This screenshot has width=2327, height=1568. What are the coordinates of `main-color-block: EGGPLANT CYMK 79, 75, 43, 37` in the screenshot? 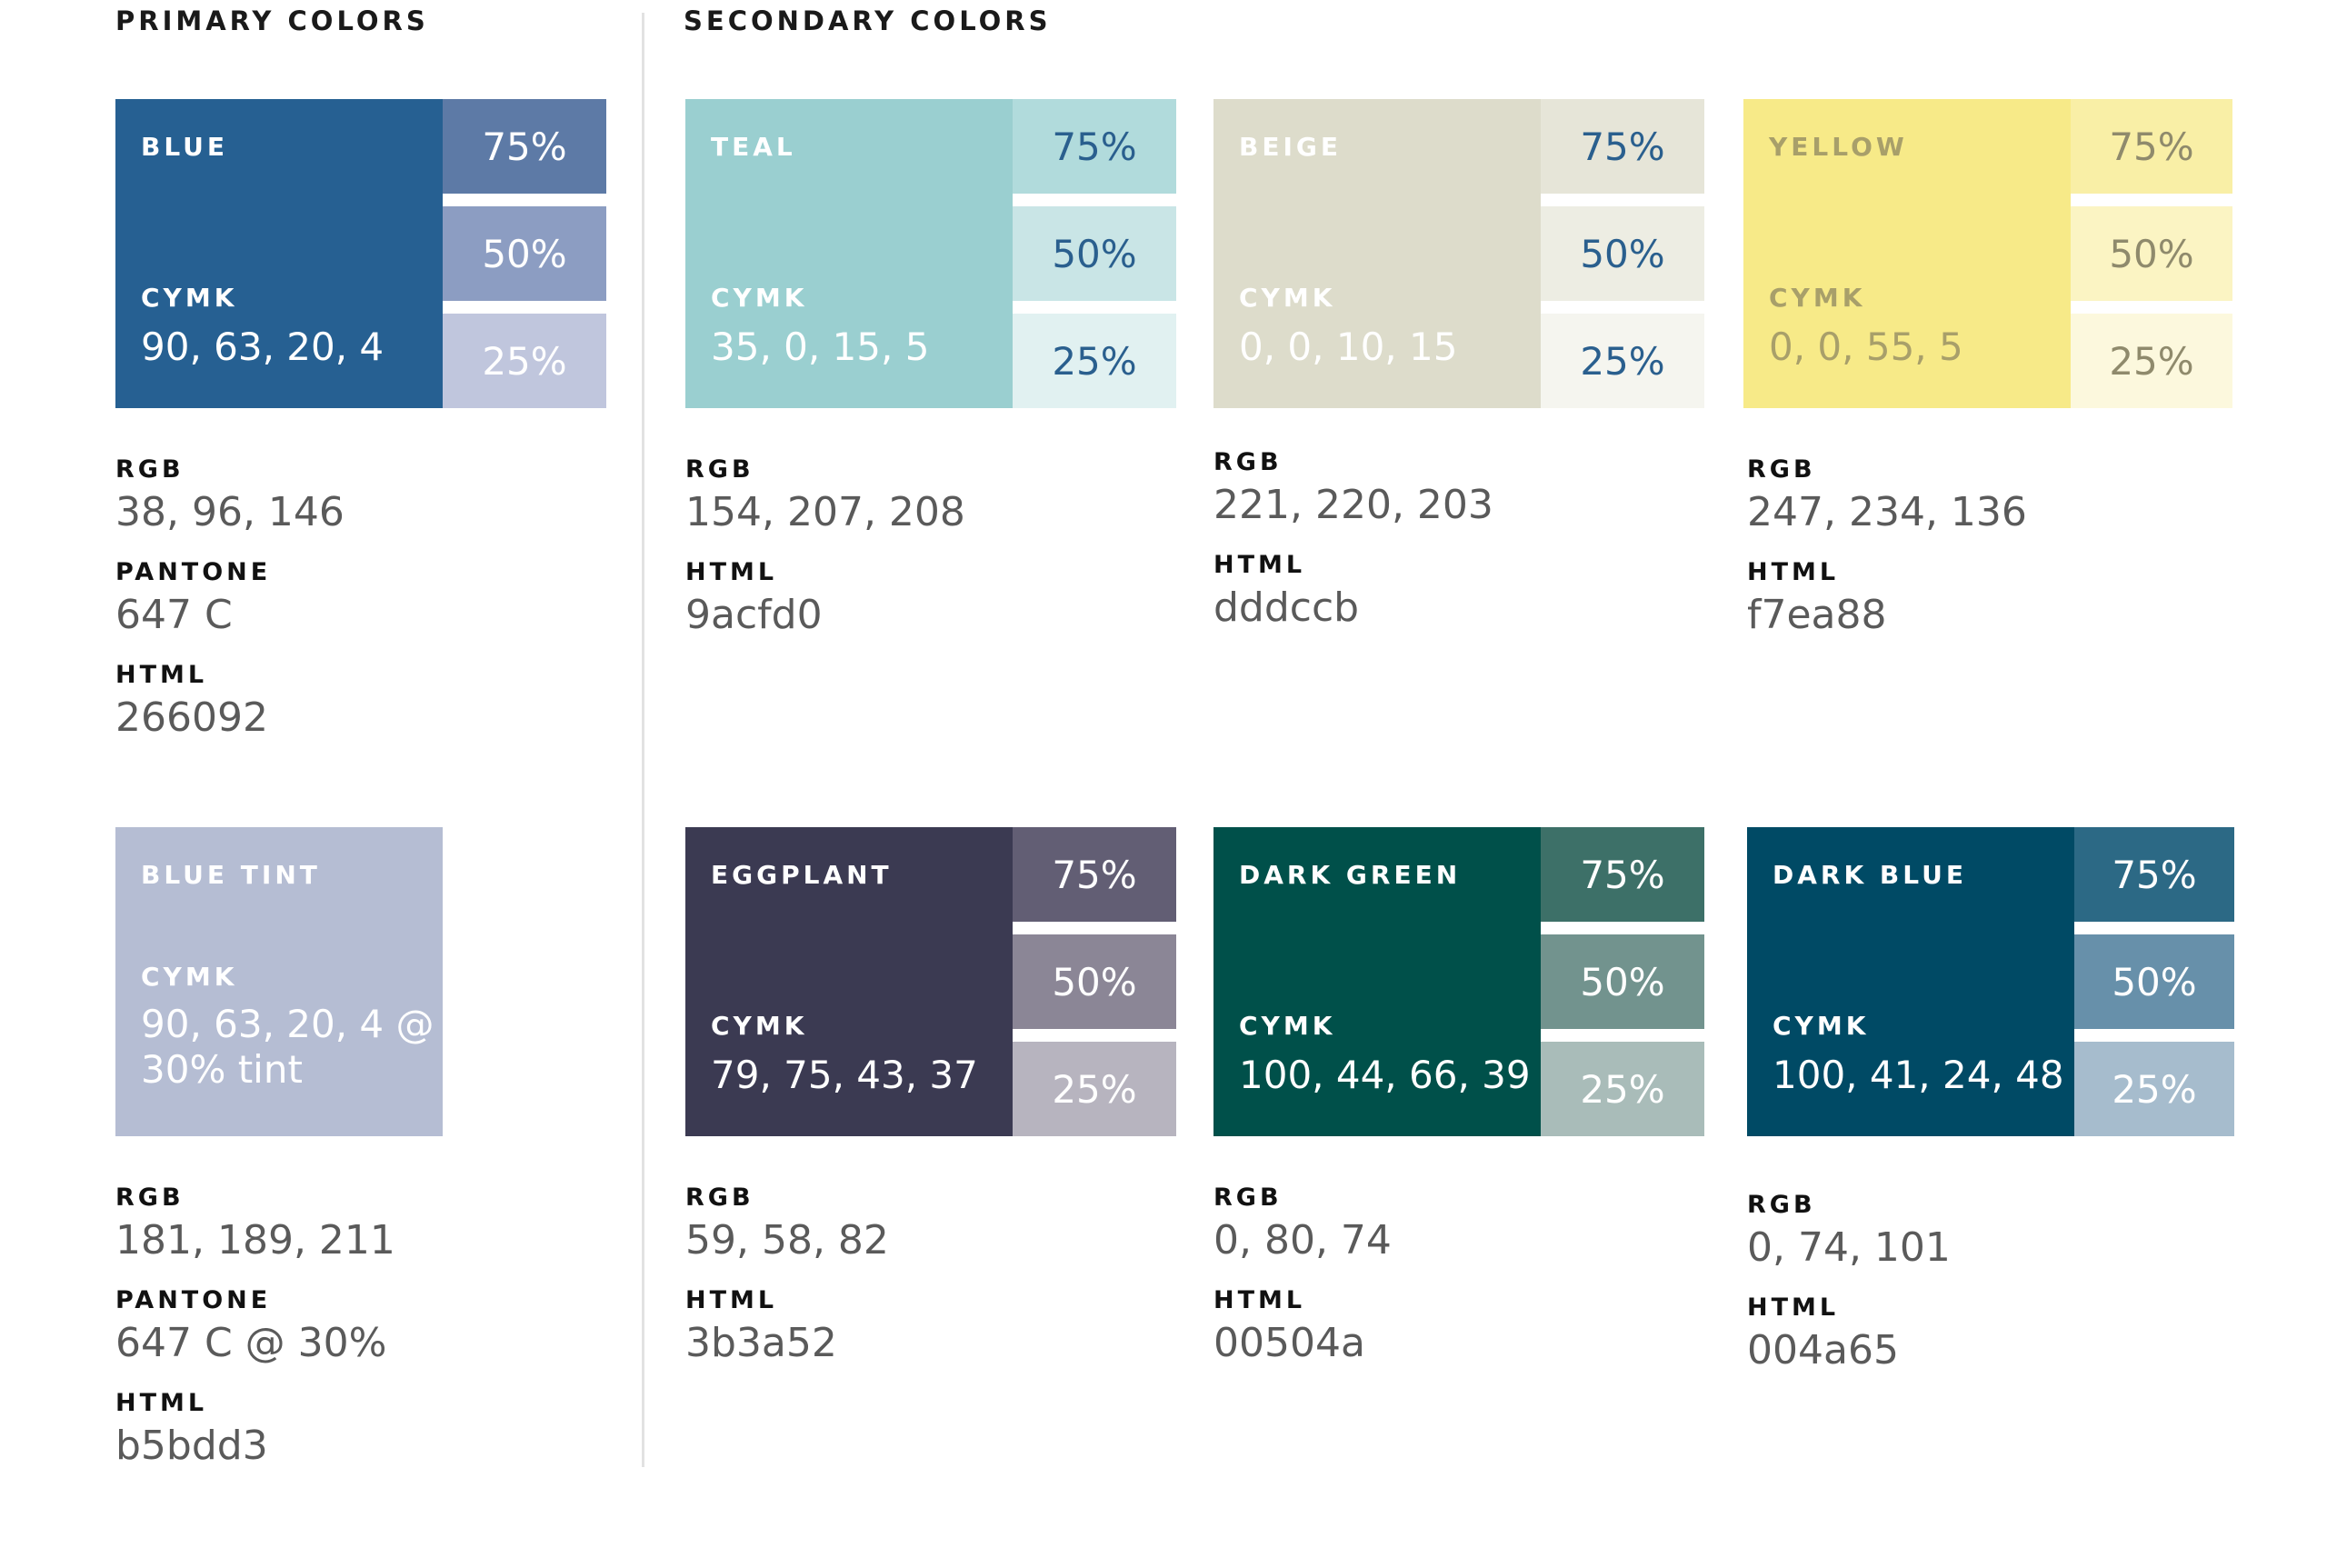 It's located at (849, 981).